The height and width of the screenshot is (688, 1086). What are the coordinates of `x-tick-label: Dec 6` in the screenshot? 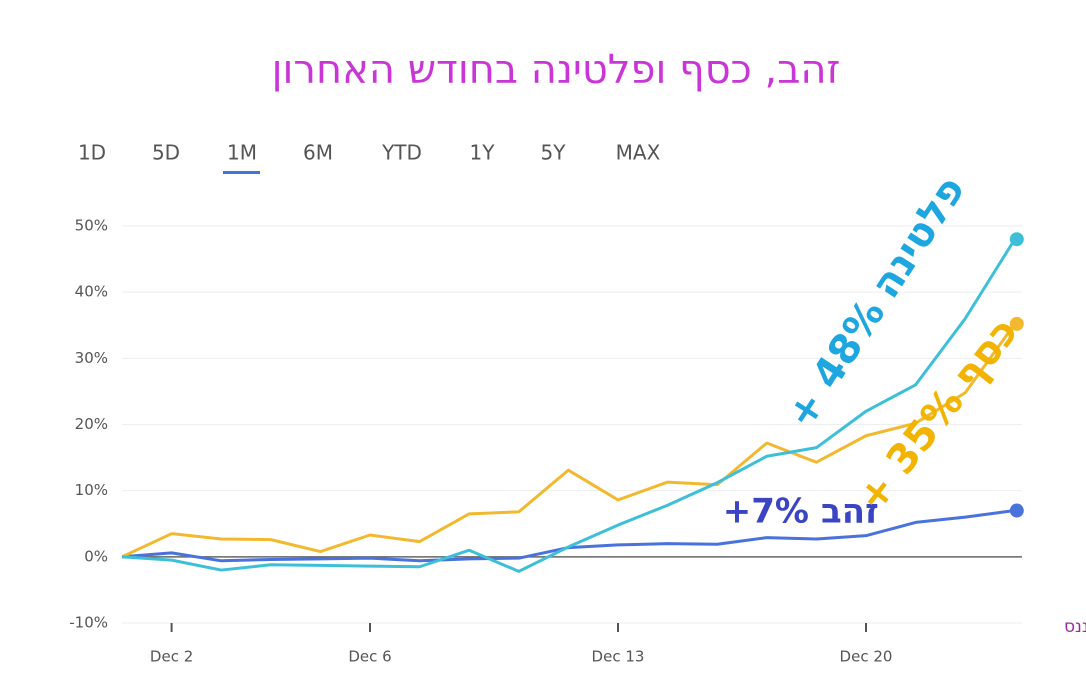 It's located at (369, 657).